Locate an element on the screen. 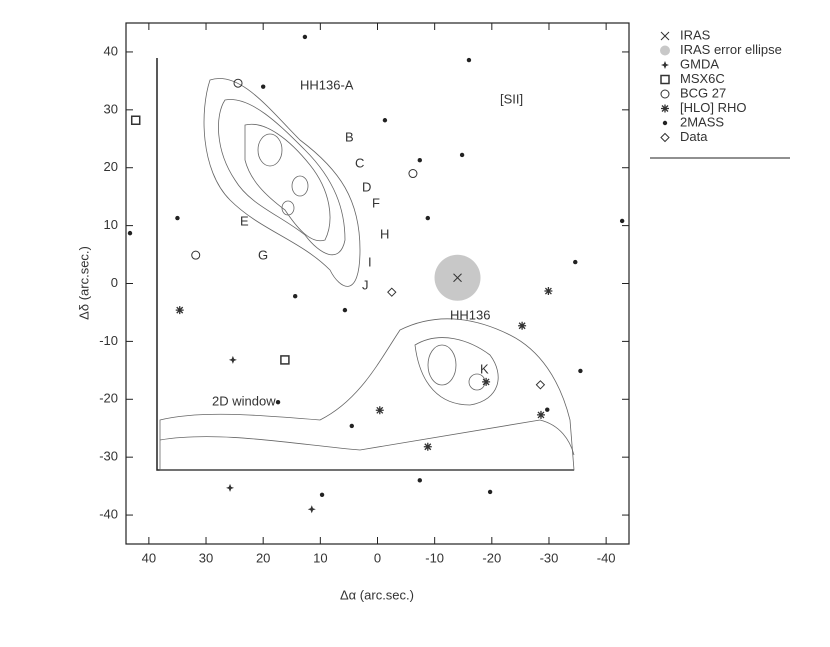  y-tick-label: 10 is located at coordinates (111, 224).